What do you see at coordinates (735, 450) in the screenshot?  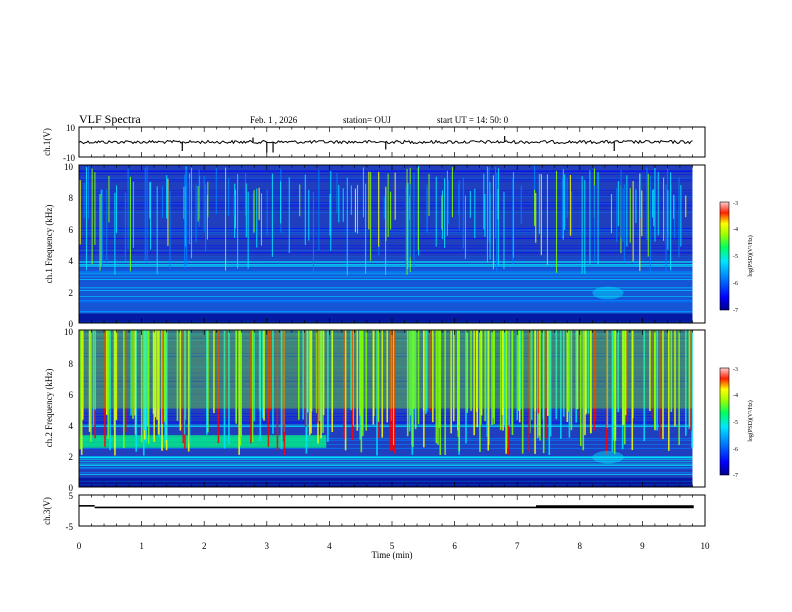 I see `ch2-cbar-tick-6: -6` at bounding box center [735, 450].